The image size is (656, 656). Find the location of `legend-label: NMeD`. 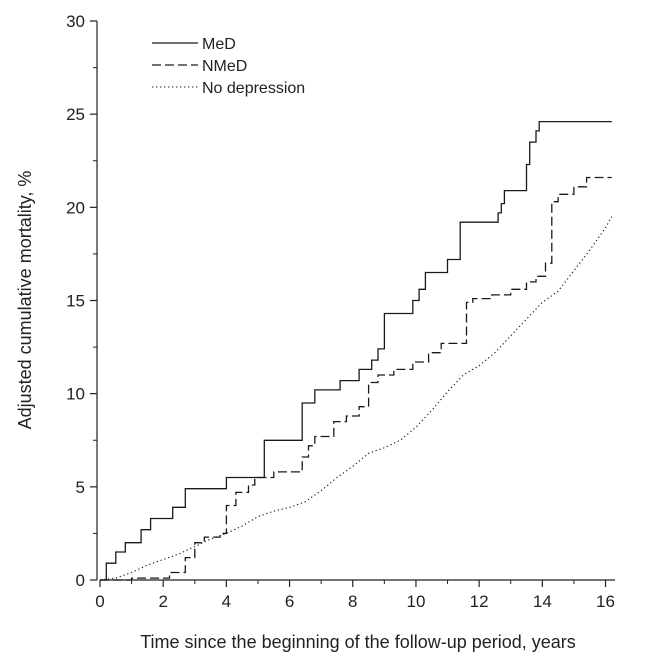

legend-label: NMeD is located at coordinates (224, 66).